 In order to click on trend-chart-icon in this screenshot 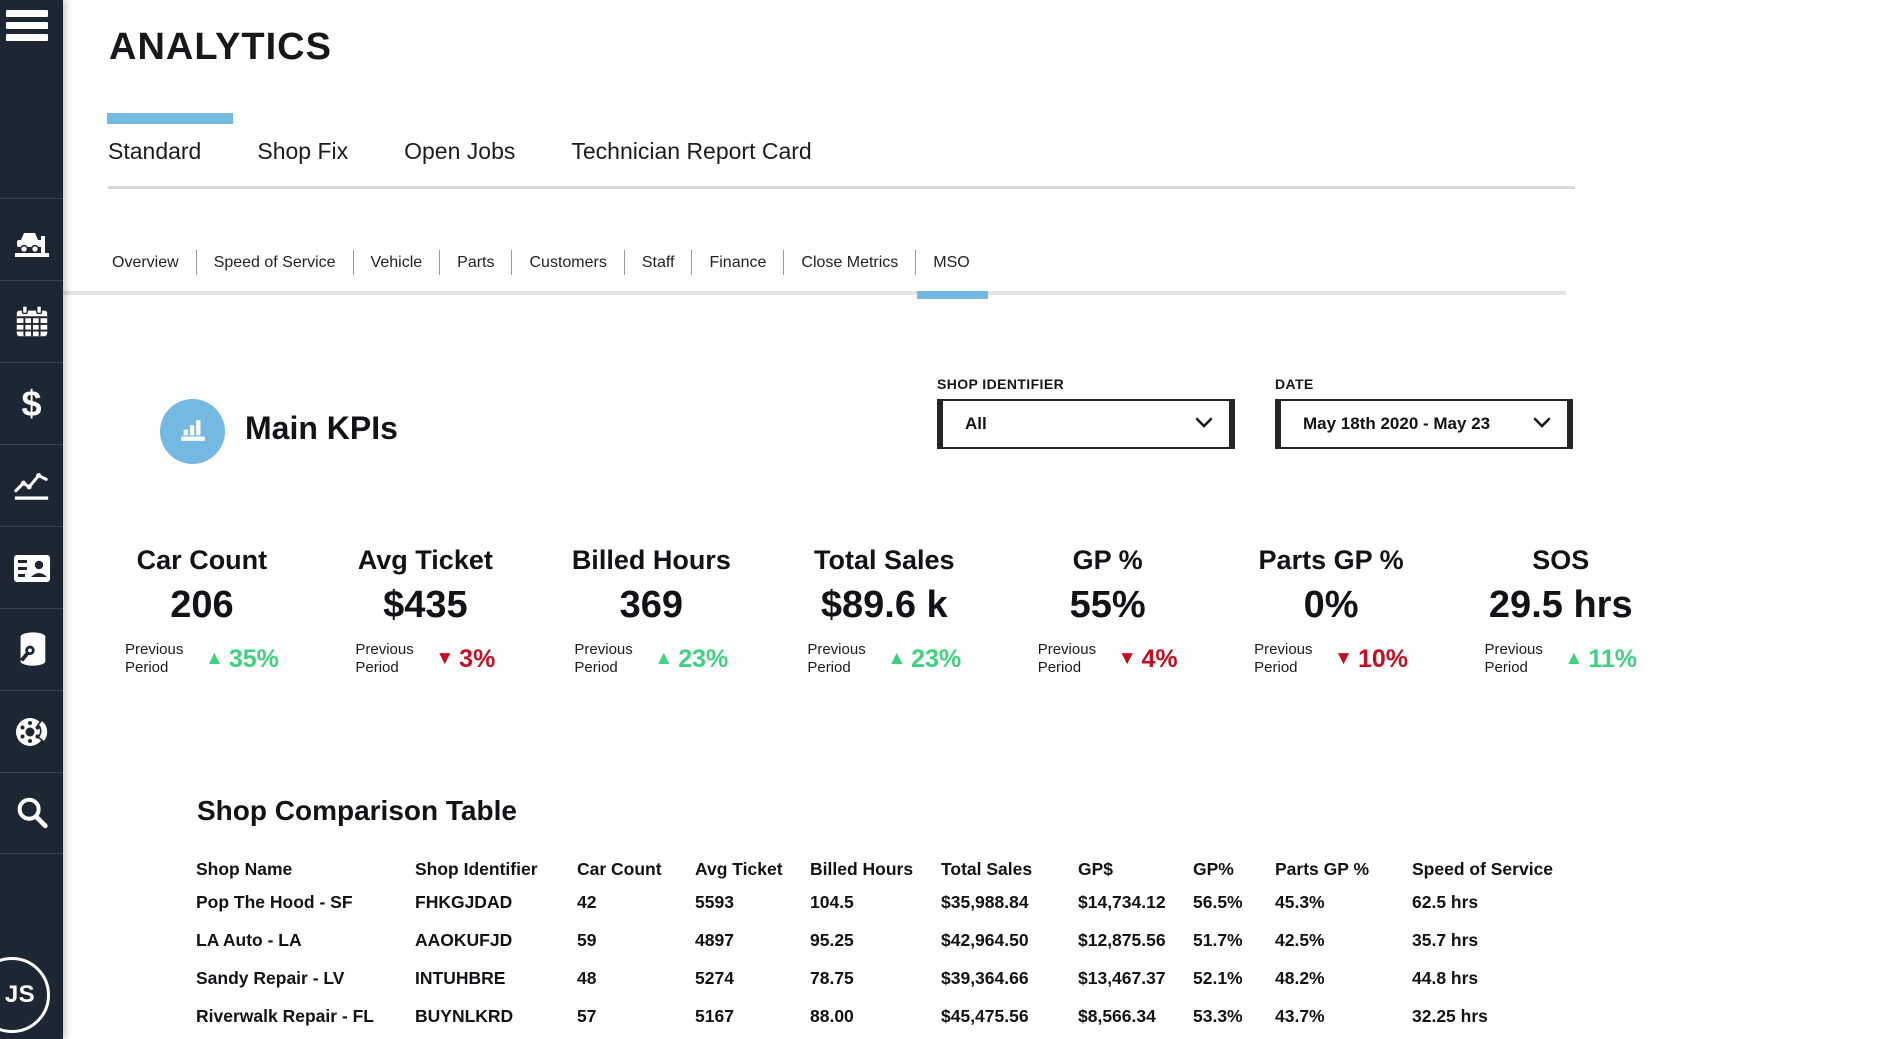, I will do `click(32, 486)`.